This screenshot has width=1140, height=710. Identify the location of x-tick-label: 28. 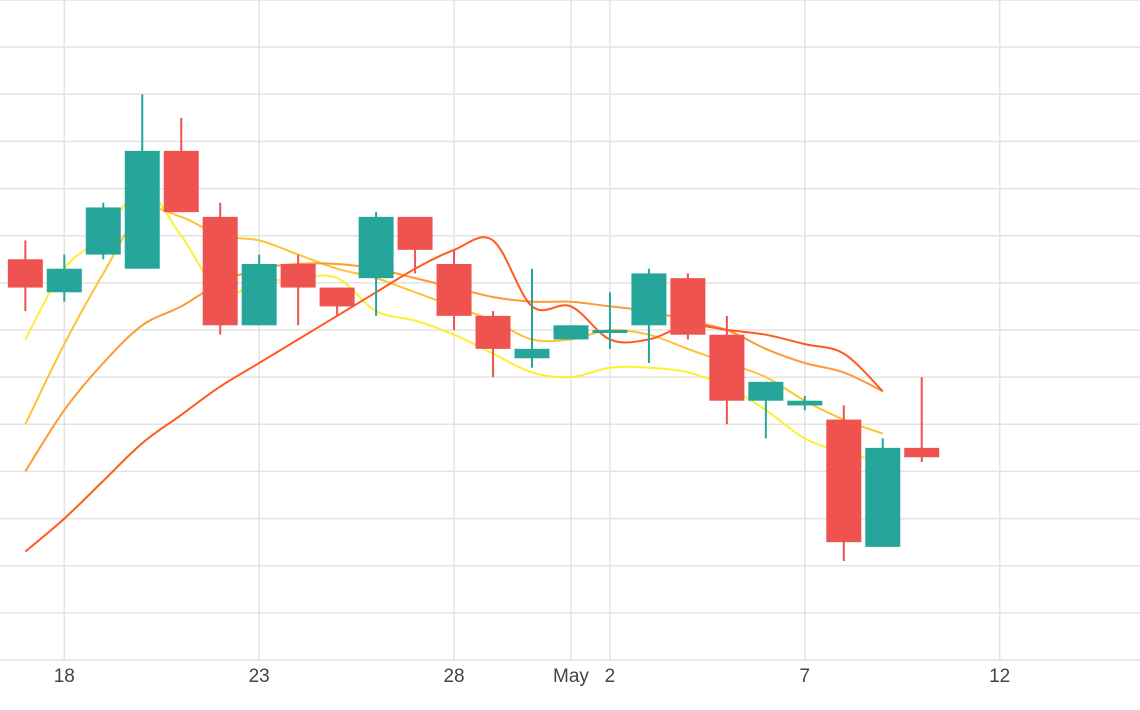
(453, 676).